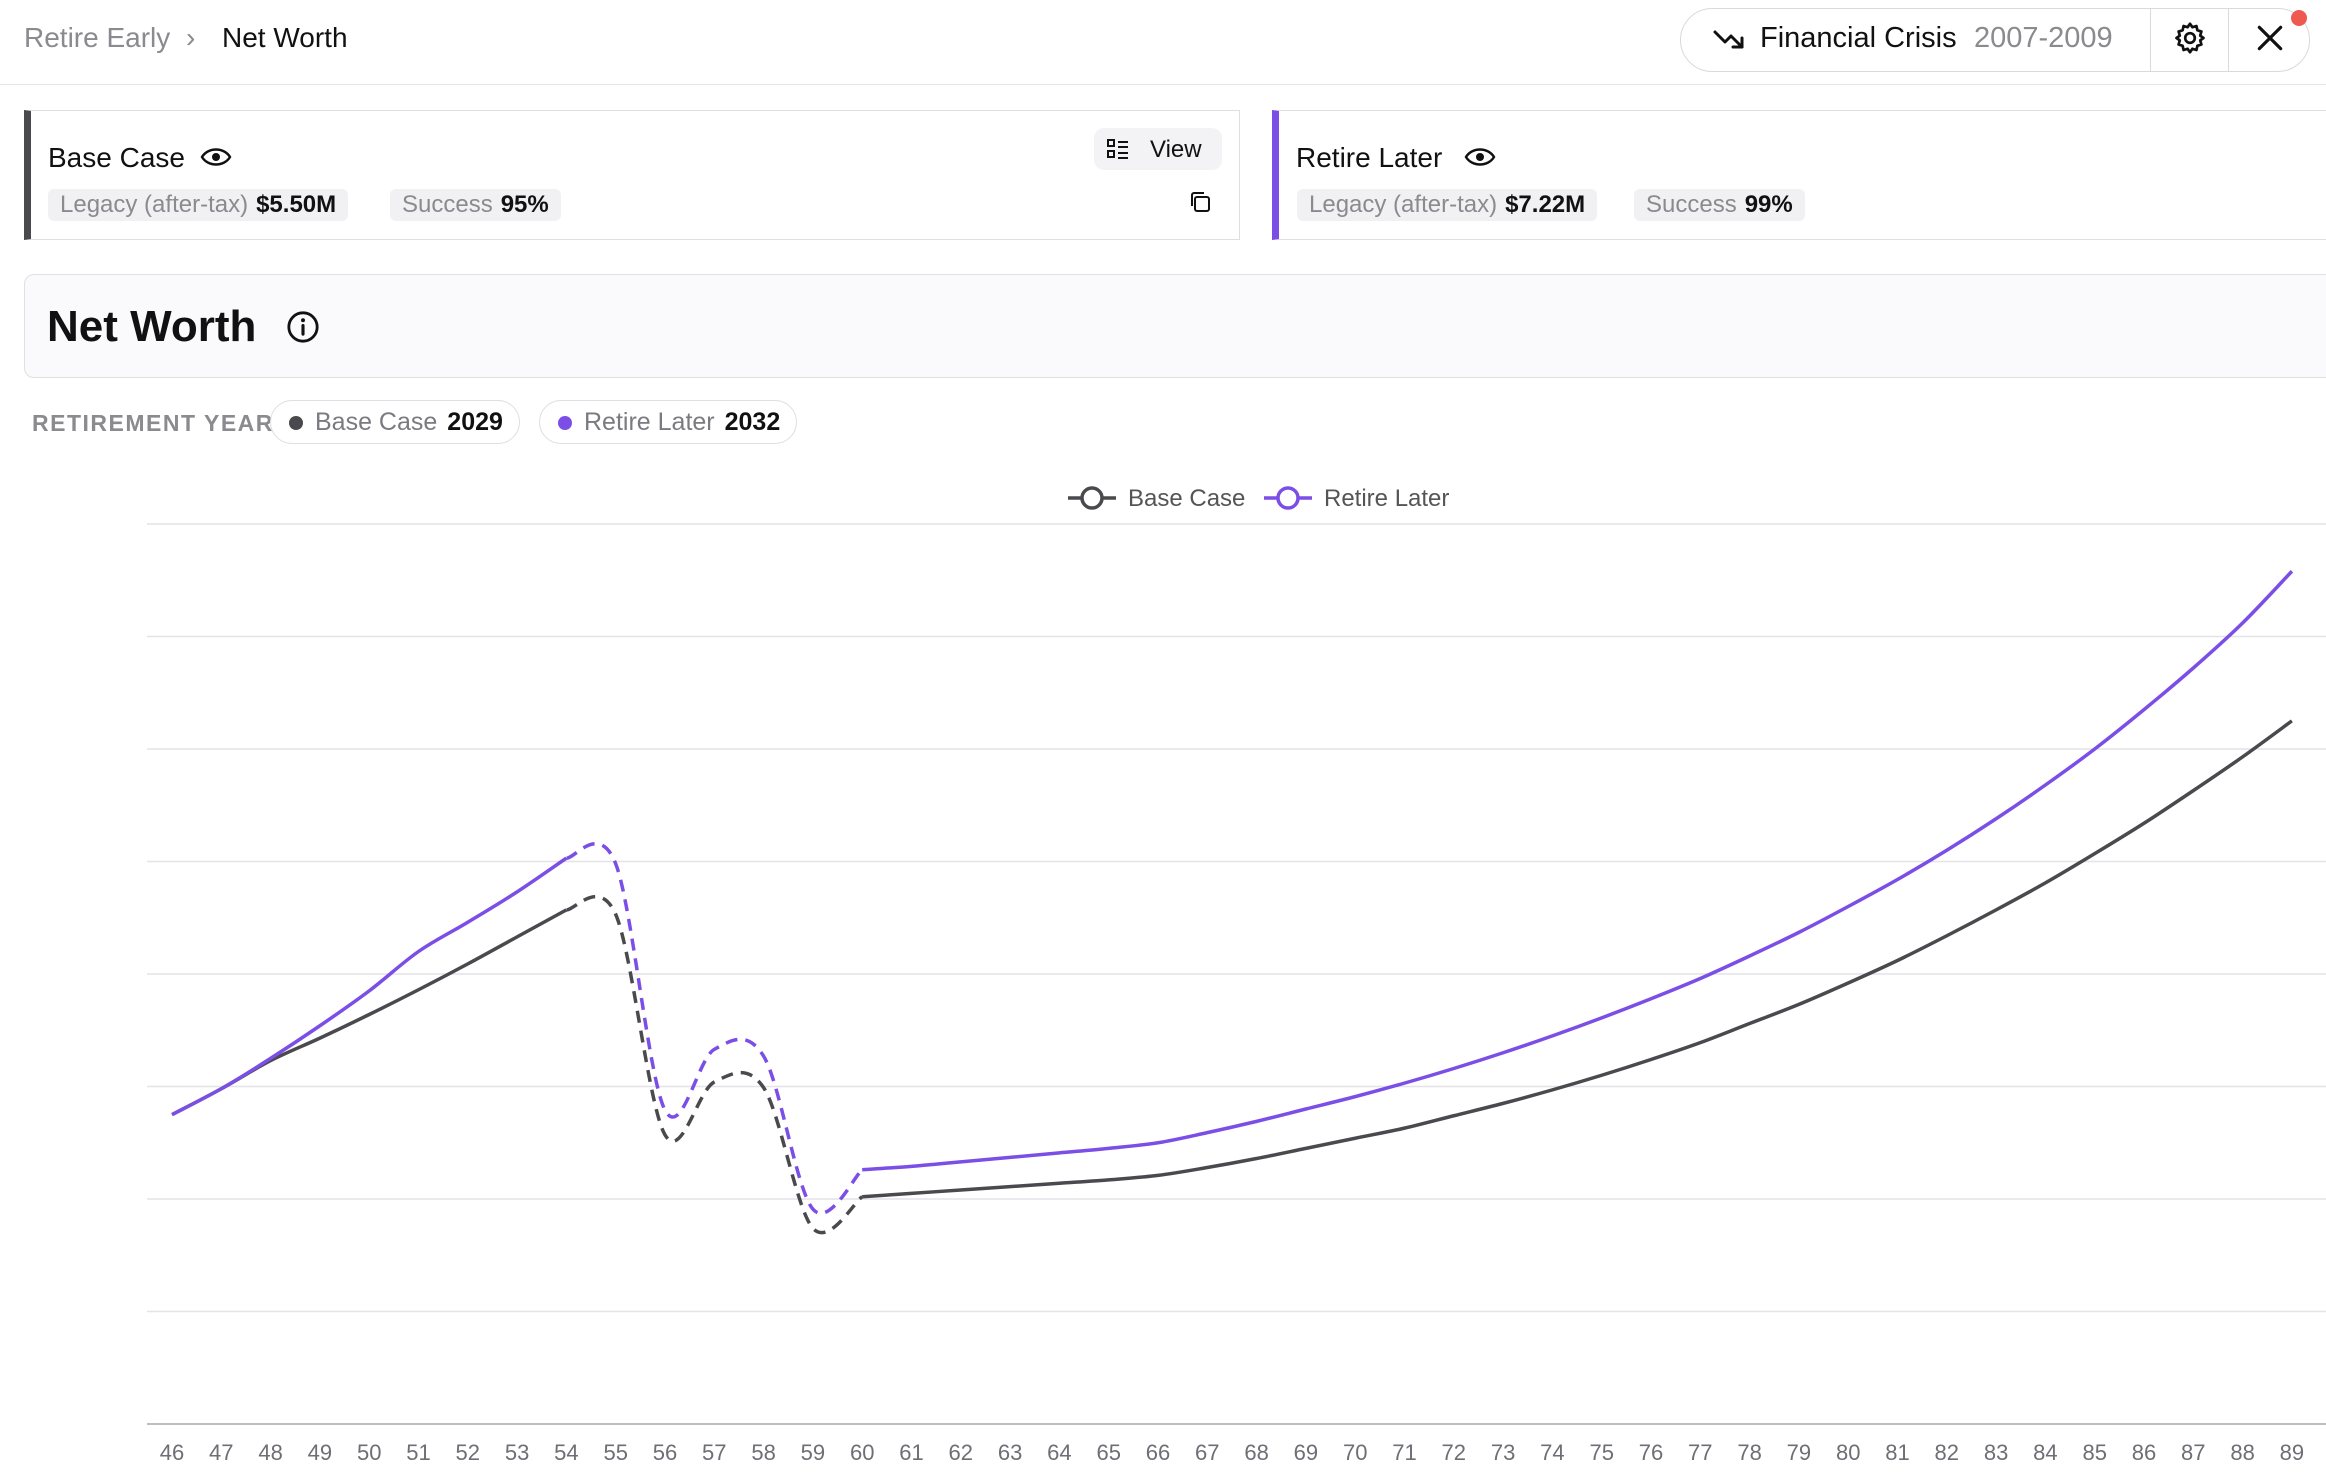 Image resolution: width=2326 pixels, height=1484 pixels. What do you see at coordinates (1404, 1452) in the screenshot?
I see `x-tick-label: 71` at bounding box center [1404, 1452].